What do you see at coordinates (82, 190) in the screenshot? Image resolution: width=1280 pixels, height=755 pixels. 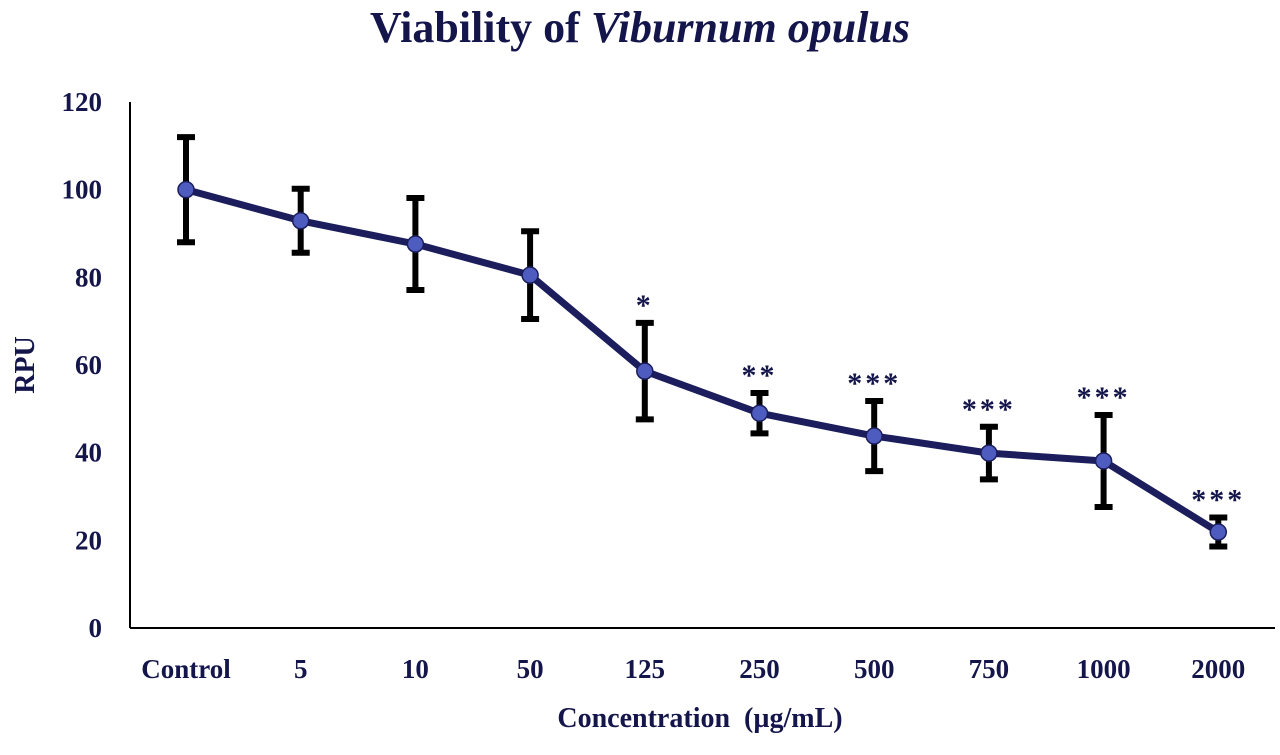 I see `y-tick-label: 100` at bounding box center [82, 190].